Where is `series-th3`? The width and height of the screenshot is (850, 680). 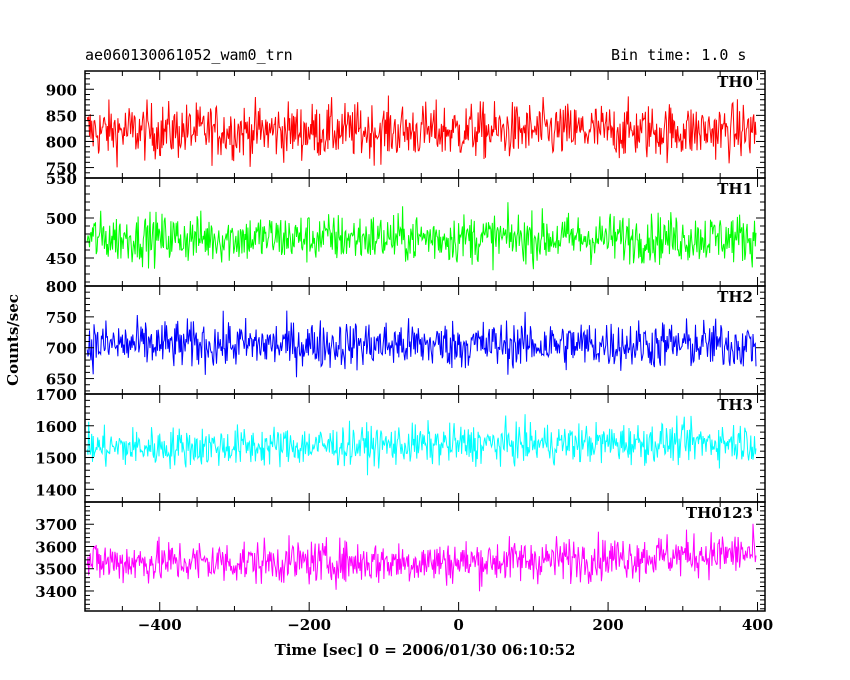 series-th3 is located at coordinates (421, 445).